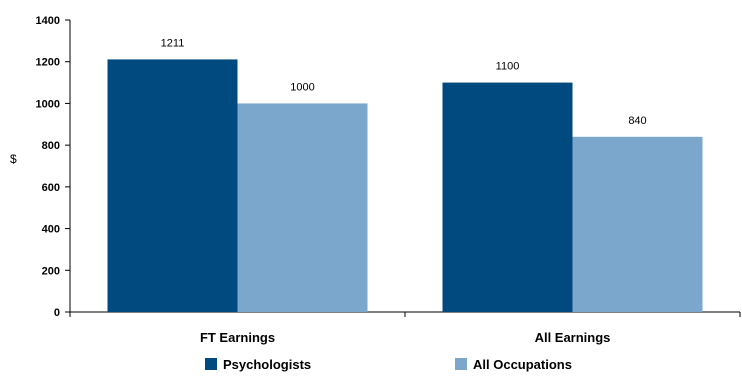 The image size is (742, 381). What do you see at coordinates (302, 87) in the screenshot?
I see `data-label: 1000` at bounding box center [302, 87].